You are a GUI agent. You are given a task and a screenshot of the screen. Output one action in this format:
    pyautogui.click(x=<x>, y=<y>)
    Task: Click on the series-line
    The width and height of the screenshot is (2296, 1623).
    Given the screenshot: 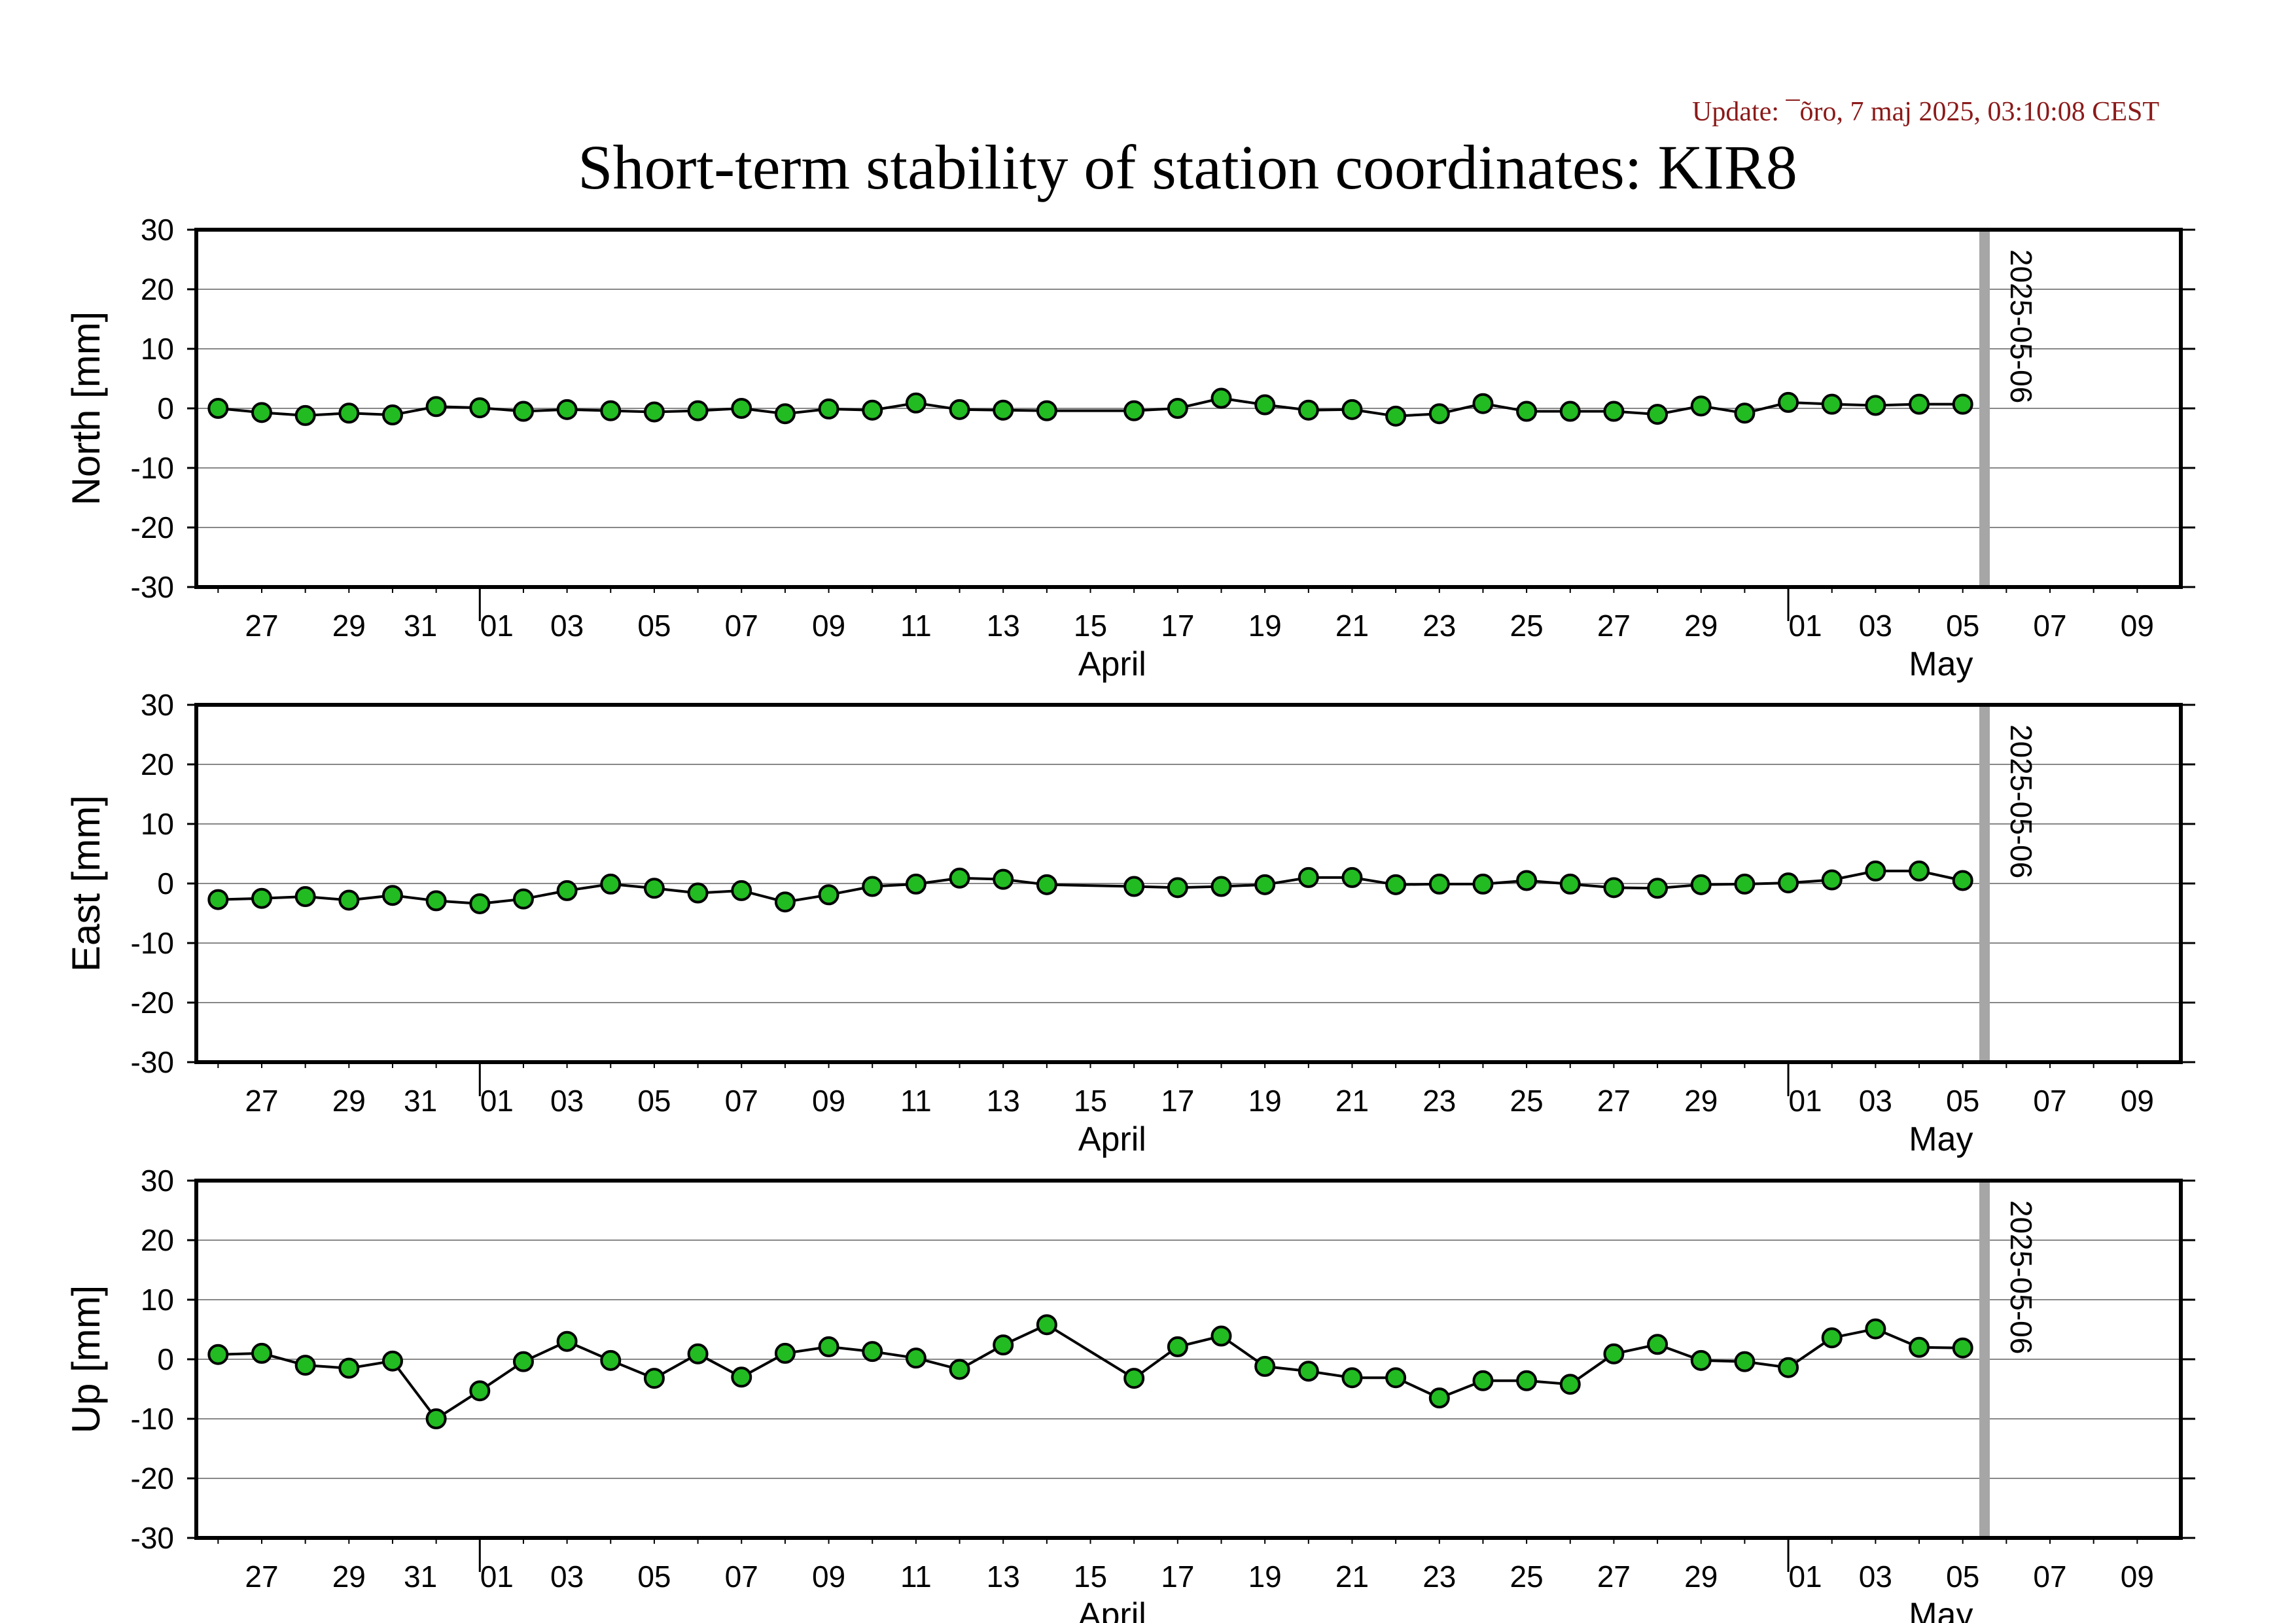 What is the action you would take?
    pyautogui.click(x=1090, y=1372)
    